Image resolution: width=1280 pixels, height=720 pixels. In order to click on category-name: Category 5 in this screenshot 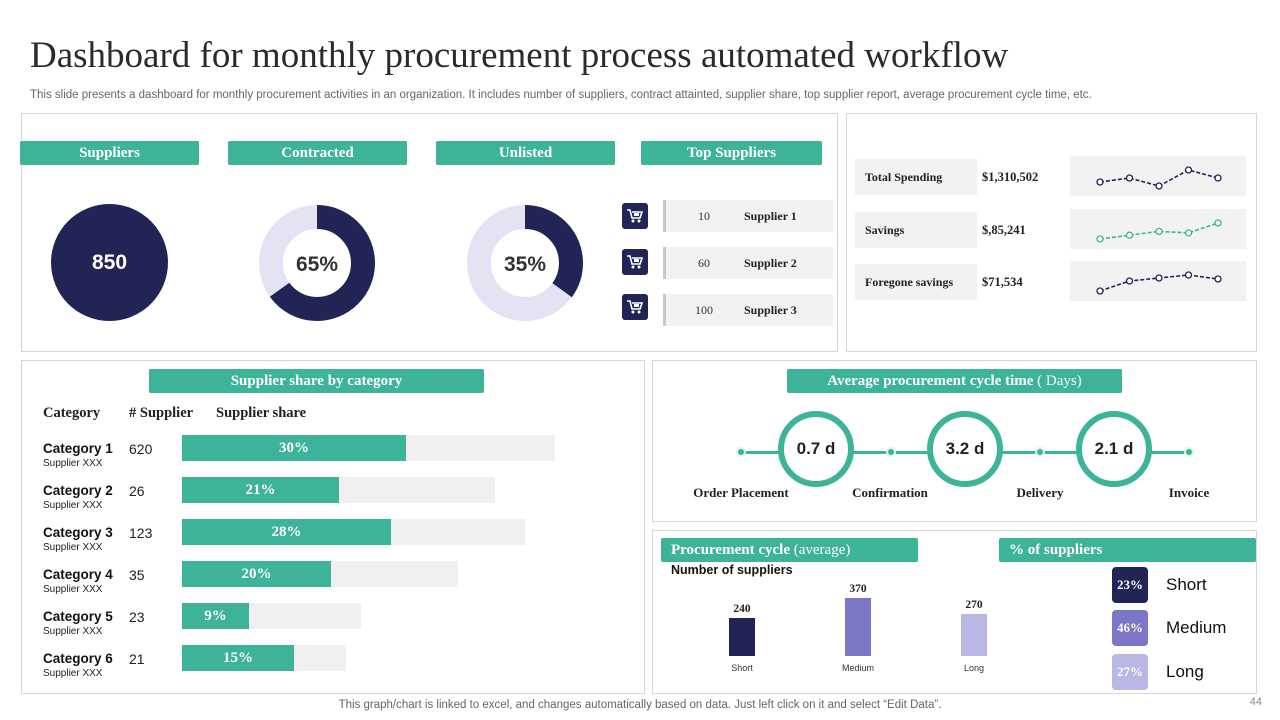, I will do `click(78, 616)`.